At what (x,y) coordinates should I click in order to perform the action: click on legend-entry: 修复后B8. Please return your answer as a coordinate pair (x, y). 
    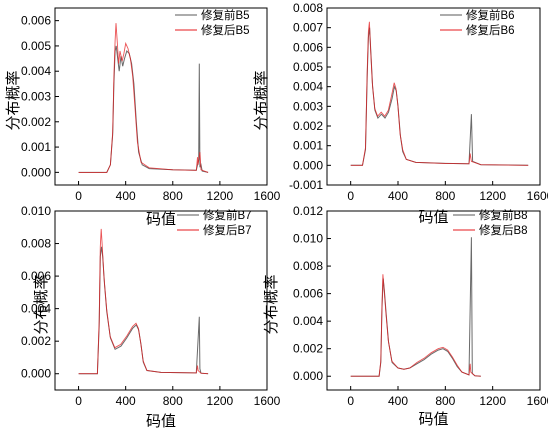
    Looking at the image, I should click on (503, 230).